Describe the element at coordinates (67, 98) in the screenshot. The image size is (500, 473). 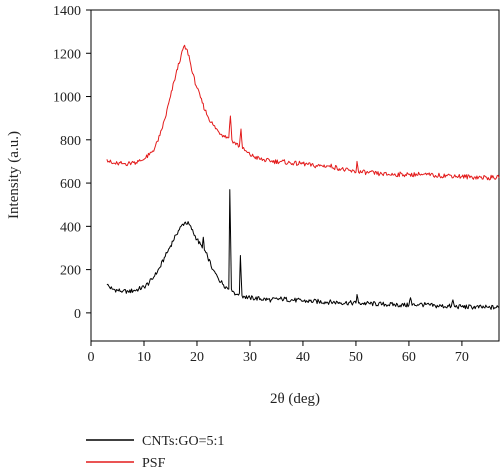
I see `y-tick-label: 1000` at that location.